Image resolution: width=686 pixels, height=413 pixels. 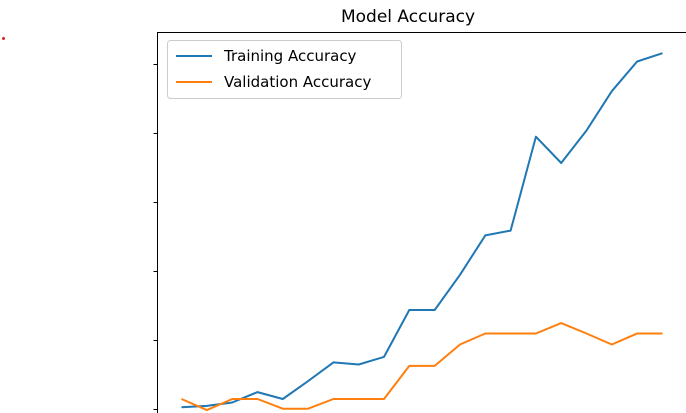 I want to click on legend-label-training: Training Accuracy, so click(x=290, y=56).